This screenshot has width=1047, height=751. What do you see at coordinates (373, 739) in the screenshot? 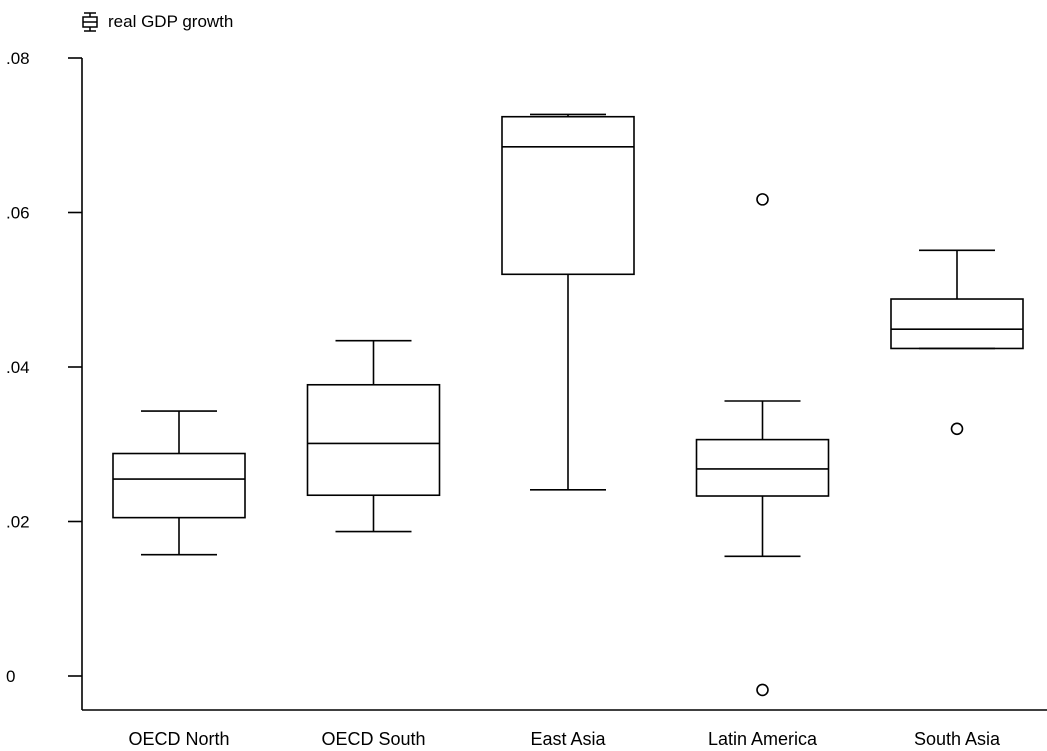
I see `x-category-label: OECD South` at bounding box center [373, 739].